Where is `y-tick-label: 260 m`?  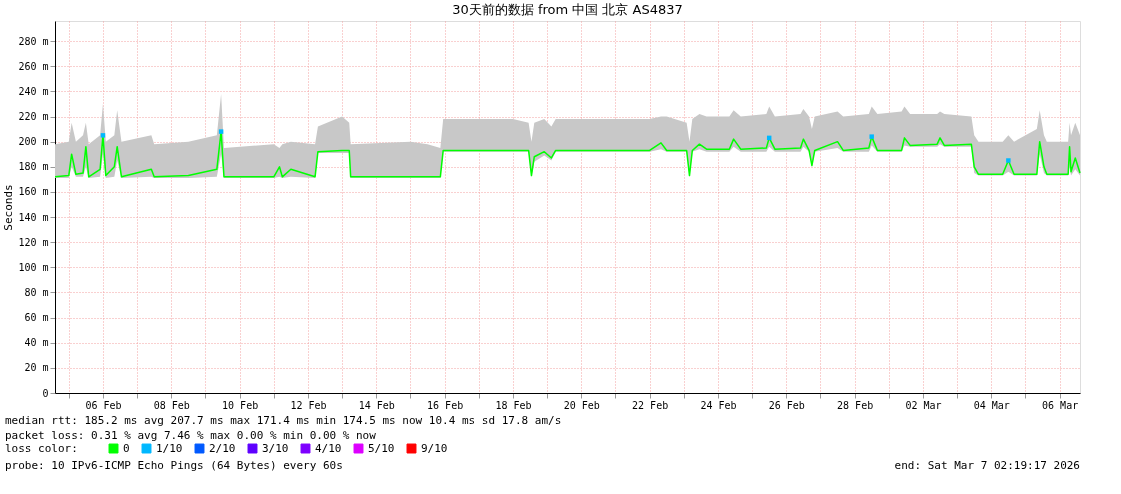 y-tick-label: 260 m is located at coordinates (33, 66).